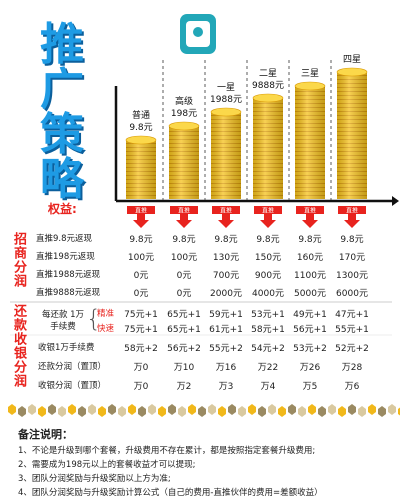 This screenshot has width=400, height=501. Describe the element at coordinates (184, 387) in the screenshot. I see `cell: 万2` at that location.